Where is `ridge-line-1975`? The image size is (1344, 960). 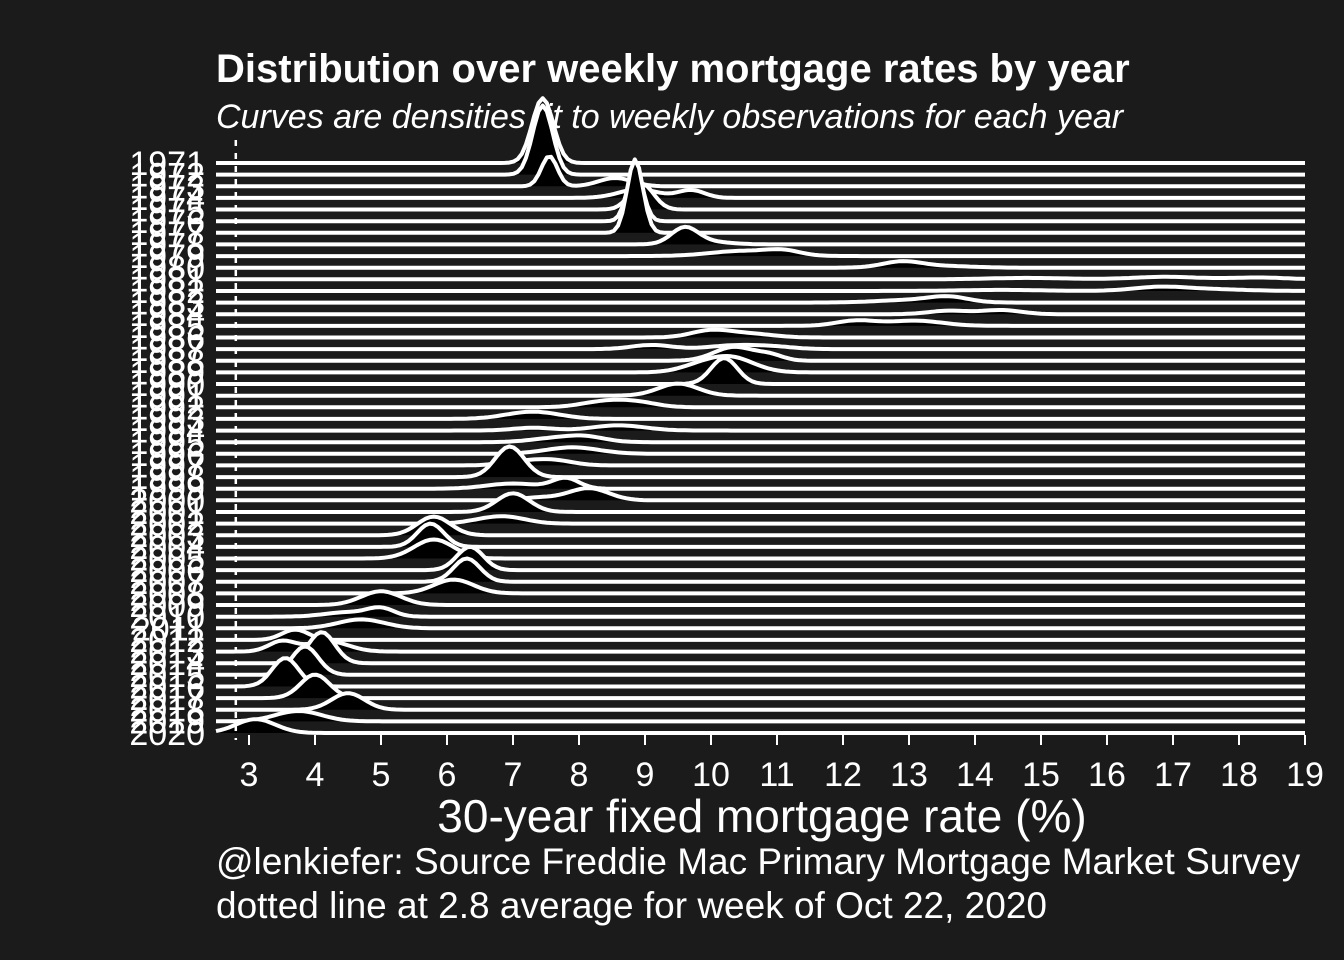
ridge-line-1975 is located at coordinates (760, 196).